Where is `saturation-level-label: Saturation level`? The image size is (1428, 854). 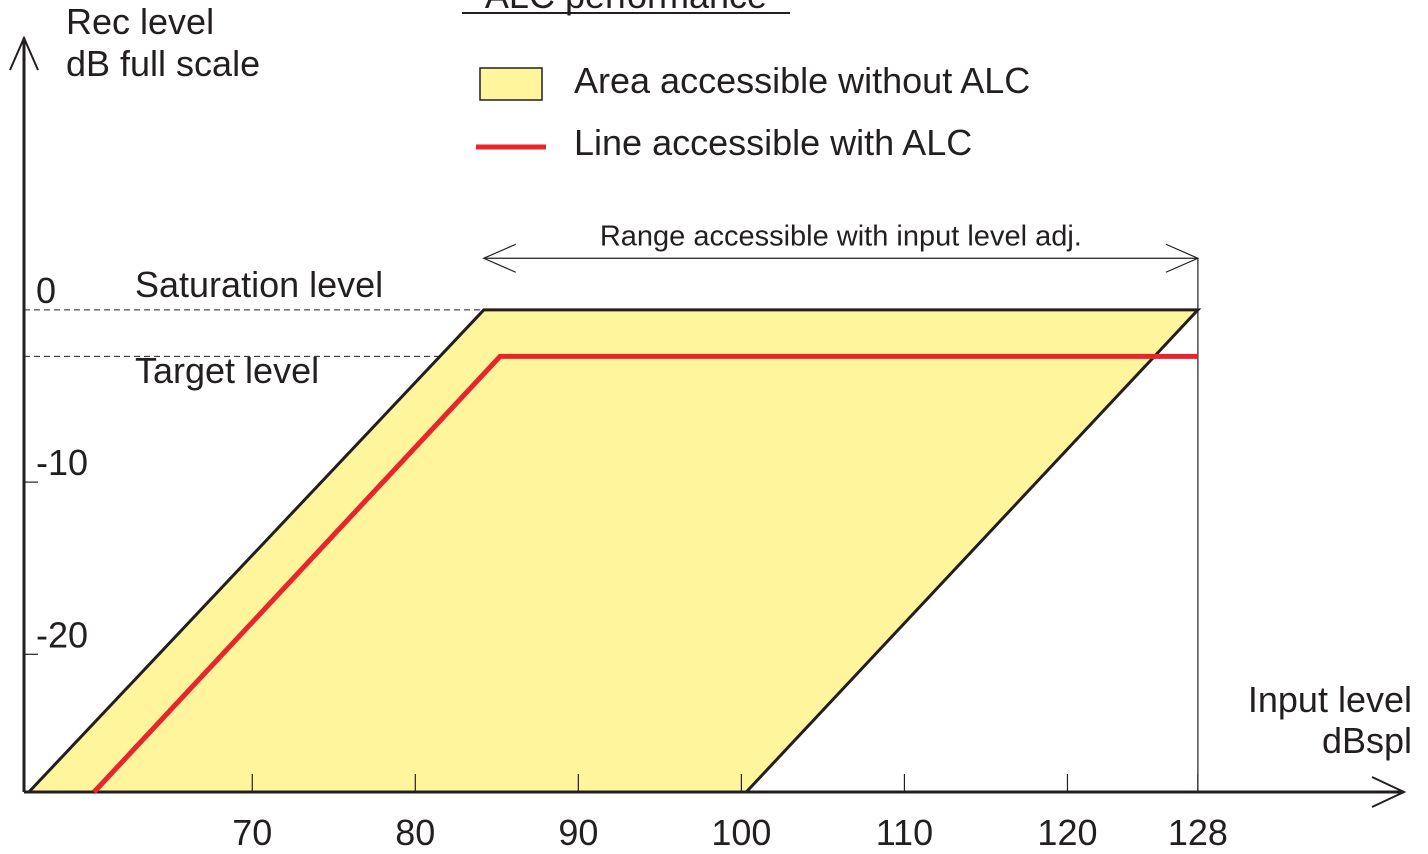 saturation-level-label: Saturation level is located at coordinates (259, 284).